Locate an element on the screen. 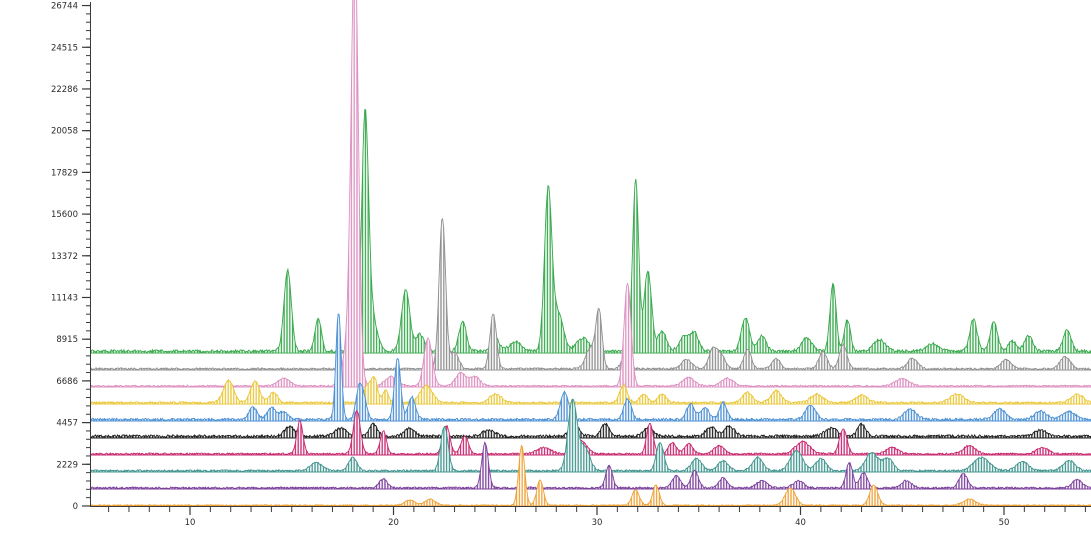  y-tick-label-13372: 13372 is located at coordinates (64, 257).